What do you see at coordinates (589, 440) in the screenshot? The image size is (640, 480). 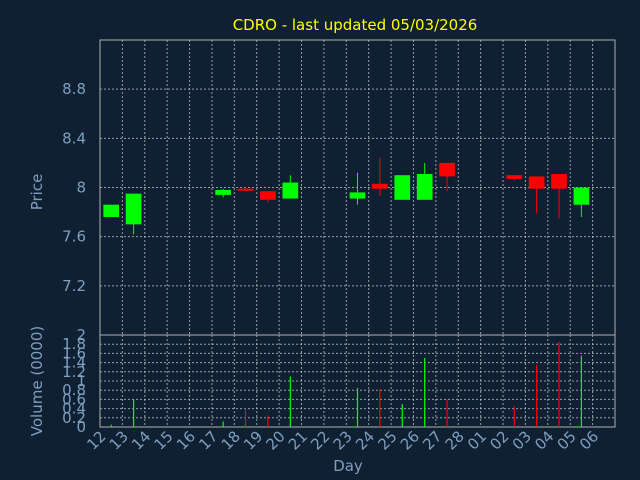 I see `x-tick-label: 06` at bounding box center [589, 440].